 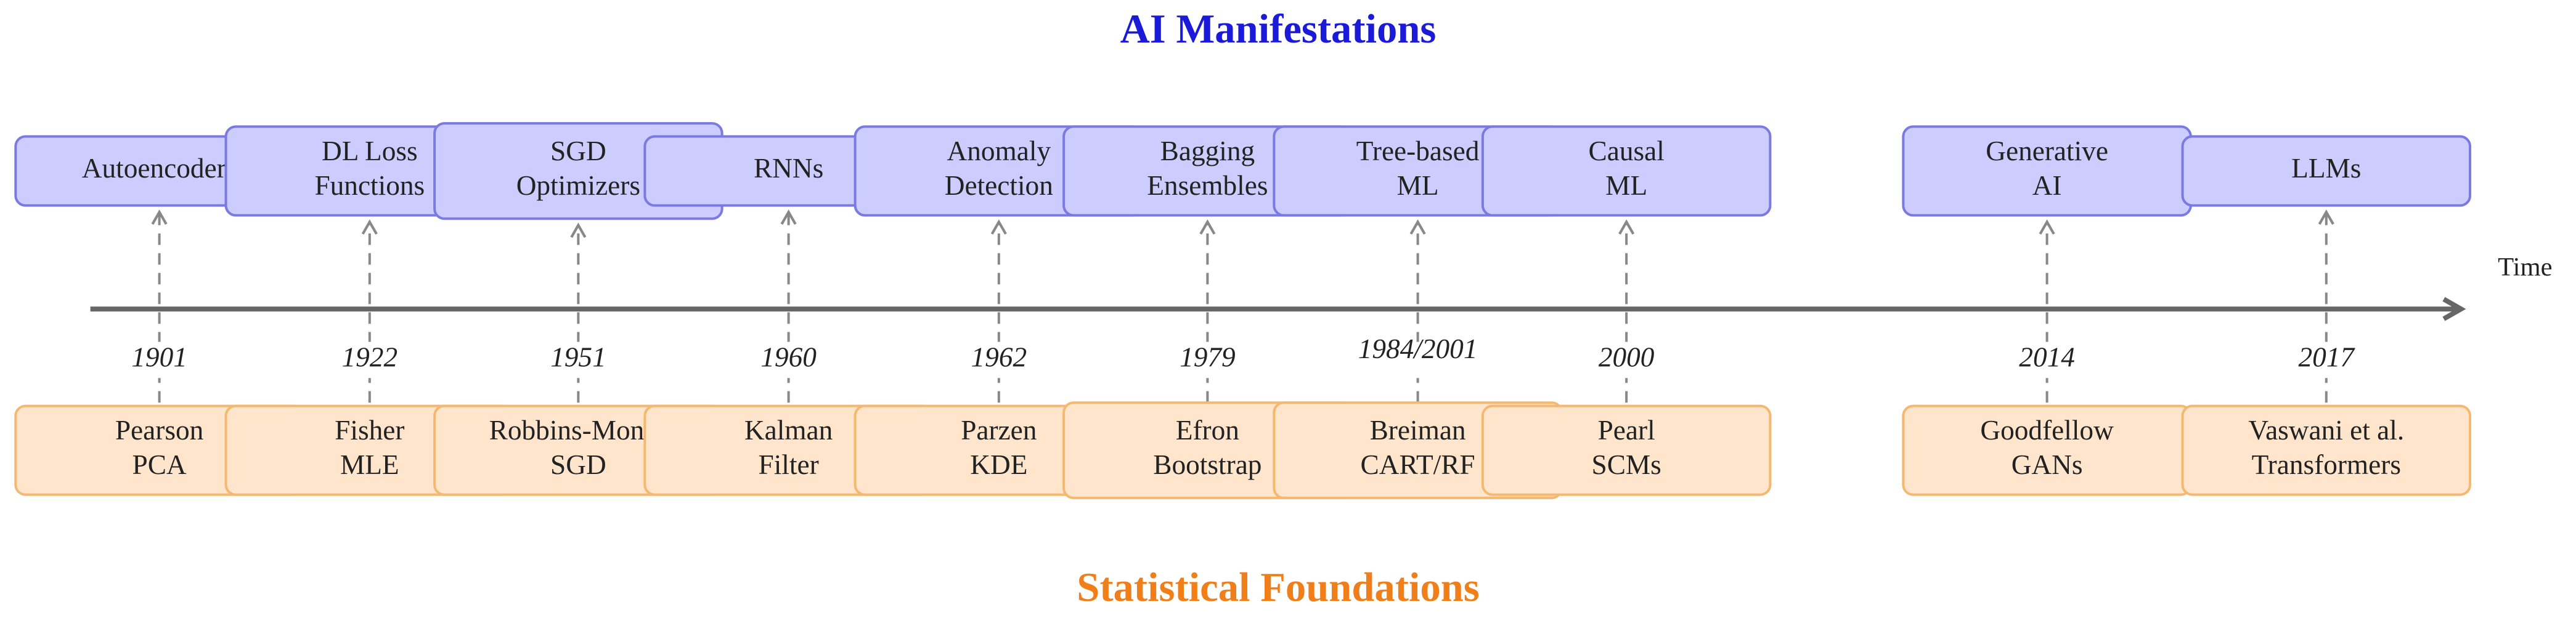 I want to click on year-label: 1951, so click(x=578, y=356).